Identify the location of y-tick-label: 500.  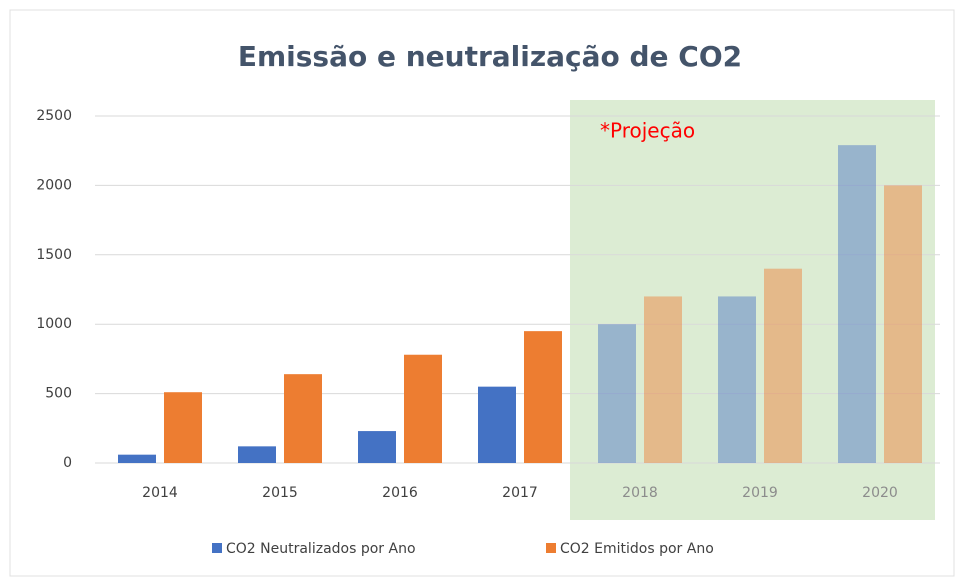
(58, 394).